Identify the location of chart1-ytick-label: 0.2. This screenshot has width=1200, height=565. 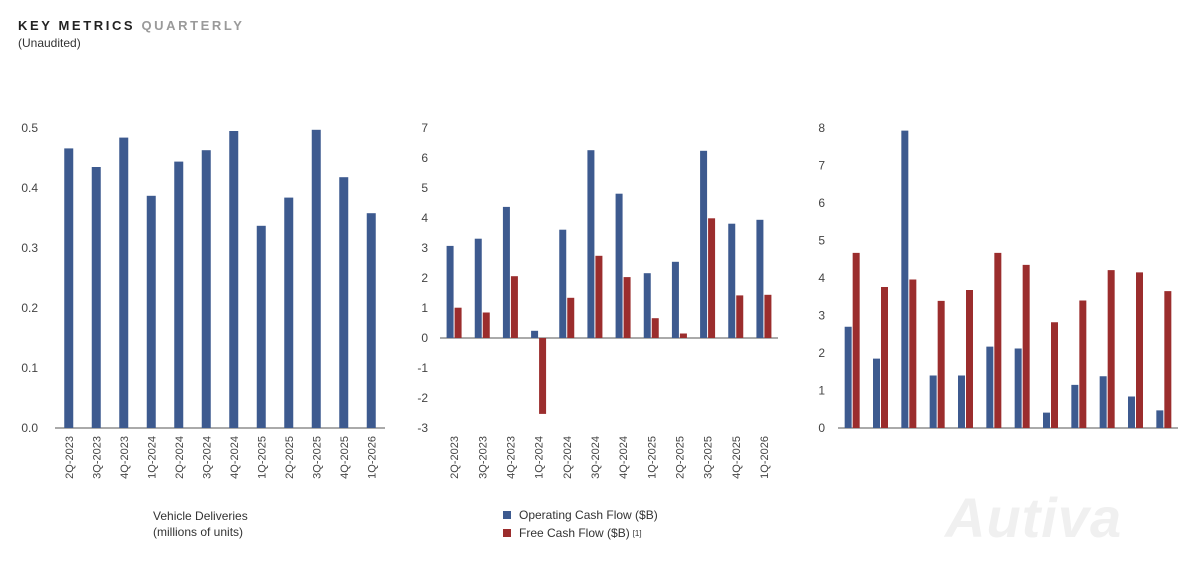
(29, 308).